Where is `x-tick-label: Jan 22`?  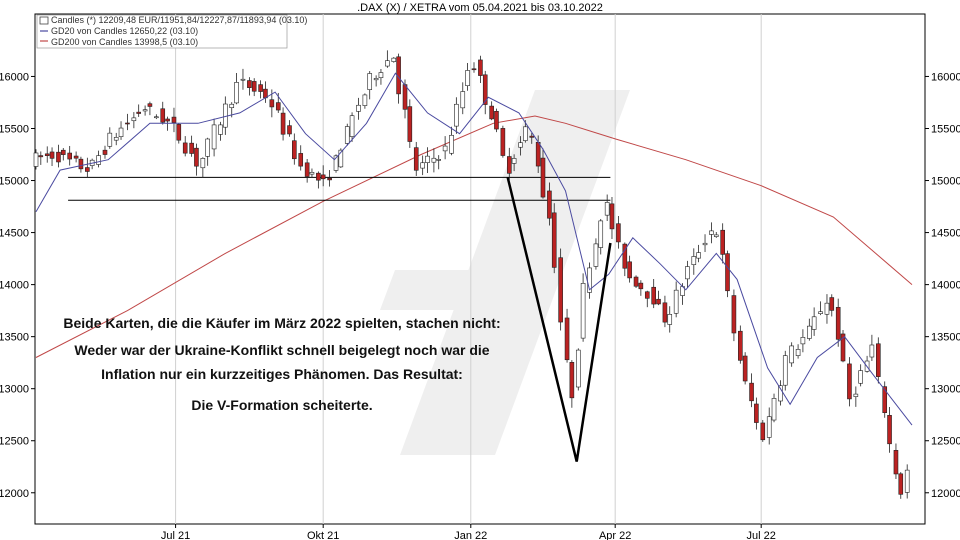
x-tick-label: Jan 22 is located at coordinates (470, 535).